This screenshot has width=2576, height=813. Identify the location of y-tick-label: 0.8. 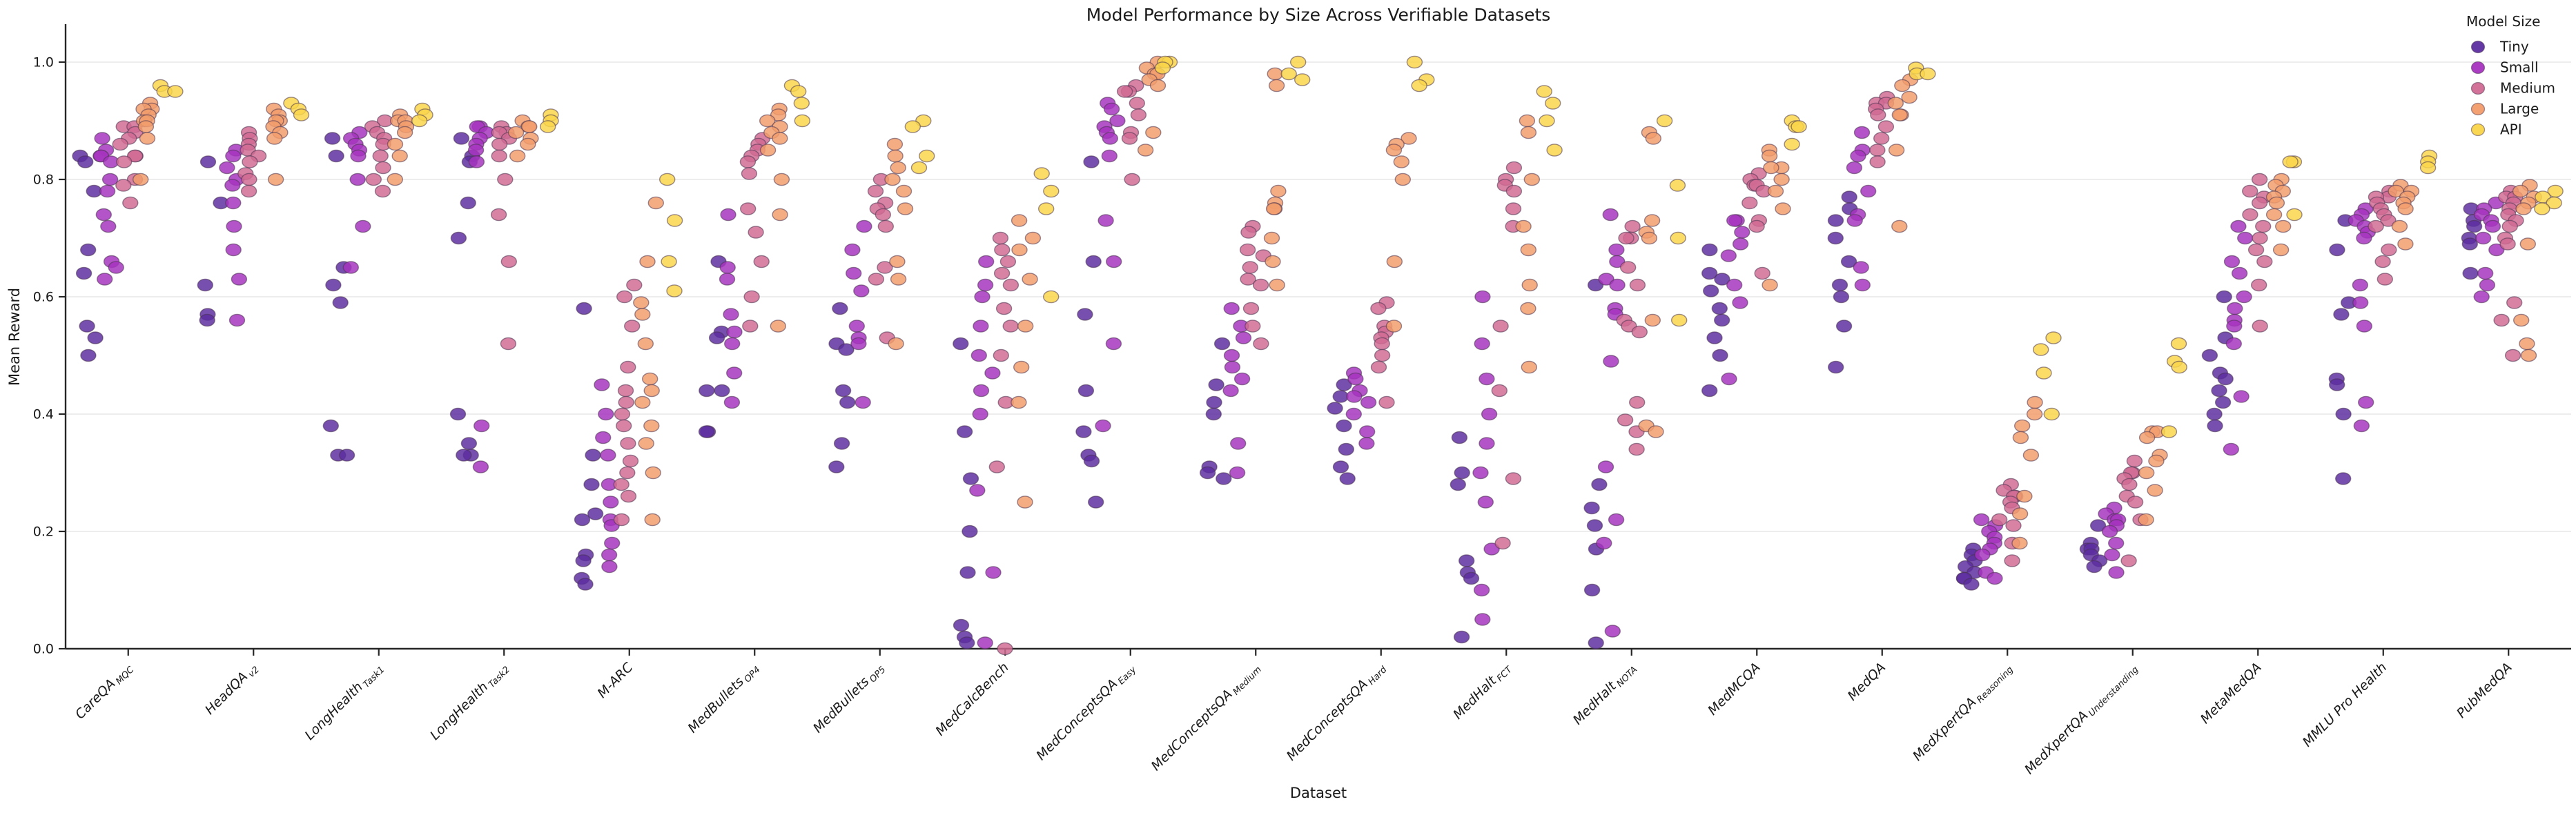
(43, 180).